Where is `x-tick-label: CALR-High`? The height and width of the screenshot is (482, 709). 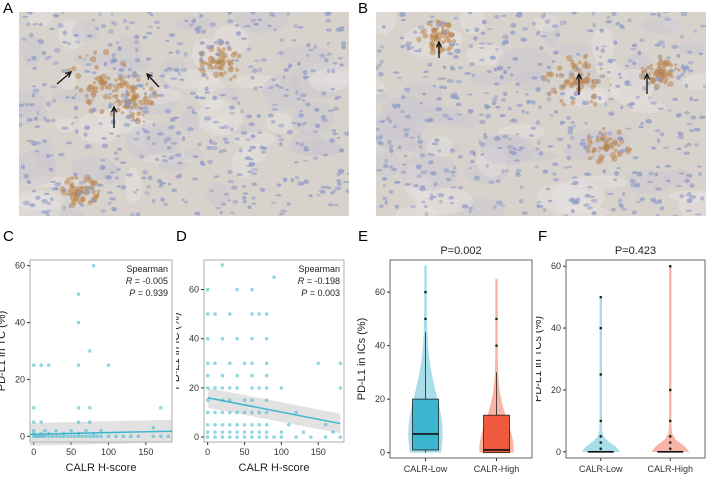 x-tick-label: CALR-High is located at coordinates (497, 469).